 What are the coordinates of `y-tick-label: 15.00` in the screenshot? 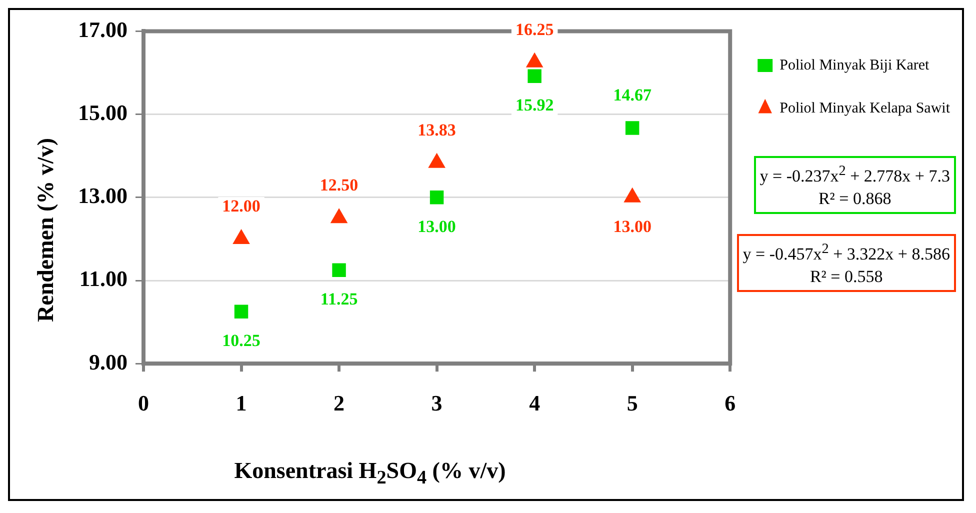 It's located at (103, 112).